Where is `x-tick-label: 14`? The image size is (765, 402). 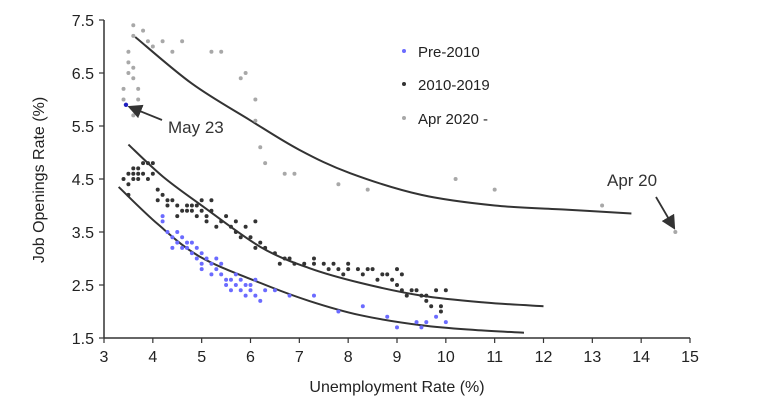
x-tick-label: 14 is located at coordinates (641, 357).